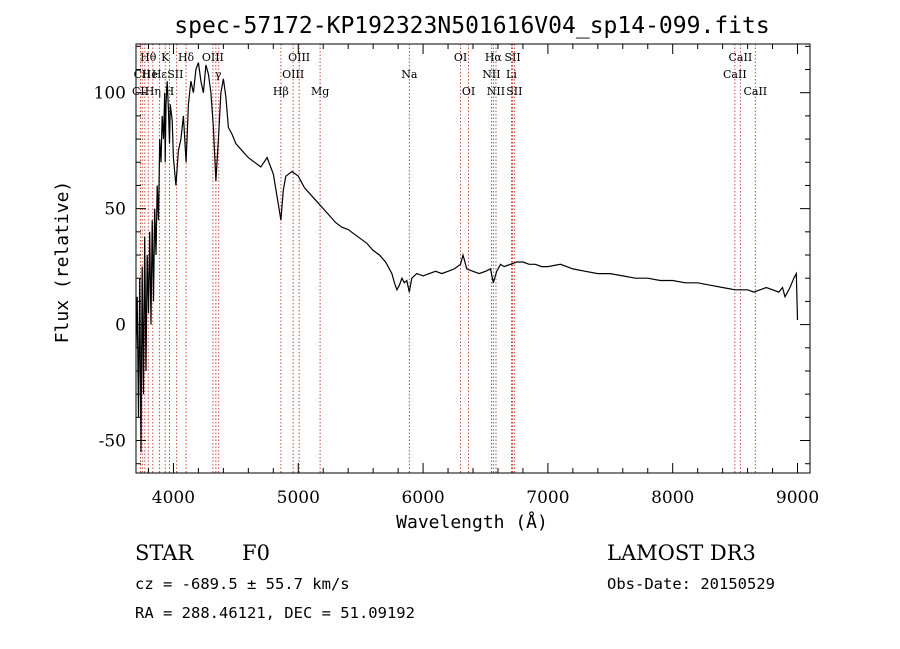  Describe the element at coordinates (691, 584) in the screenshot. I see `observation-date: Obs-Date: 20150529` at that location.